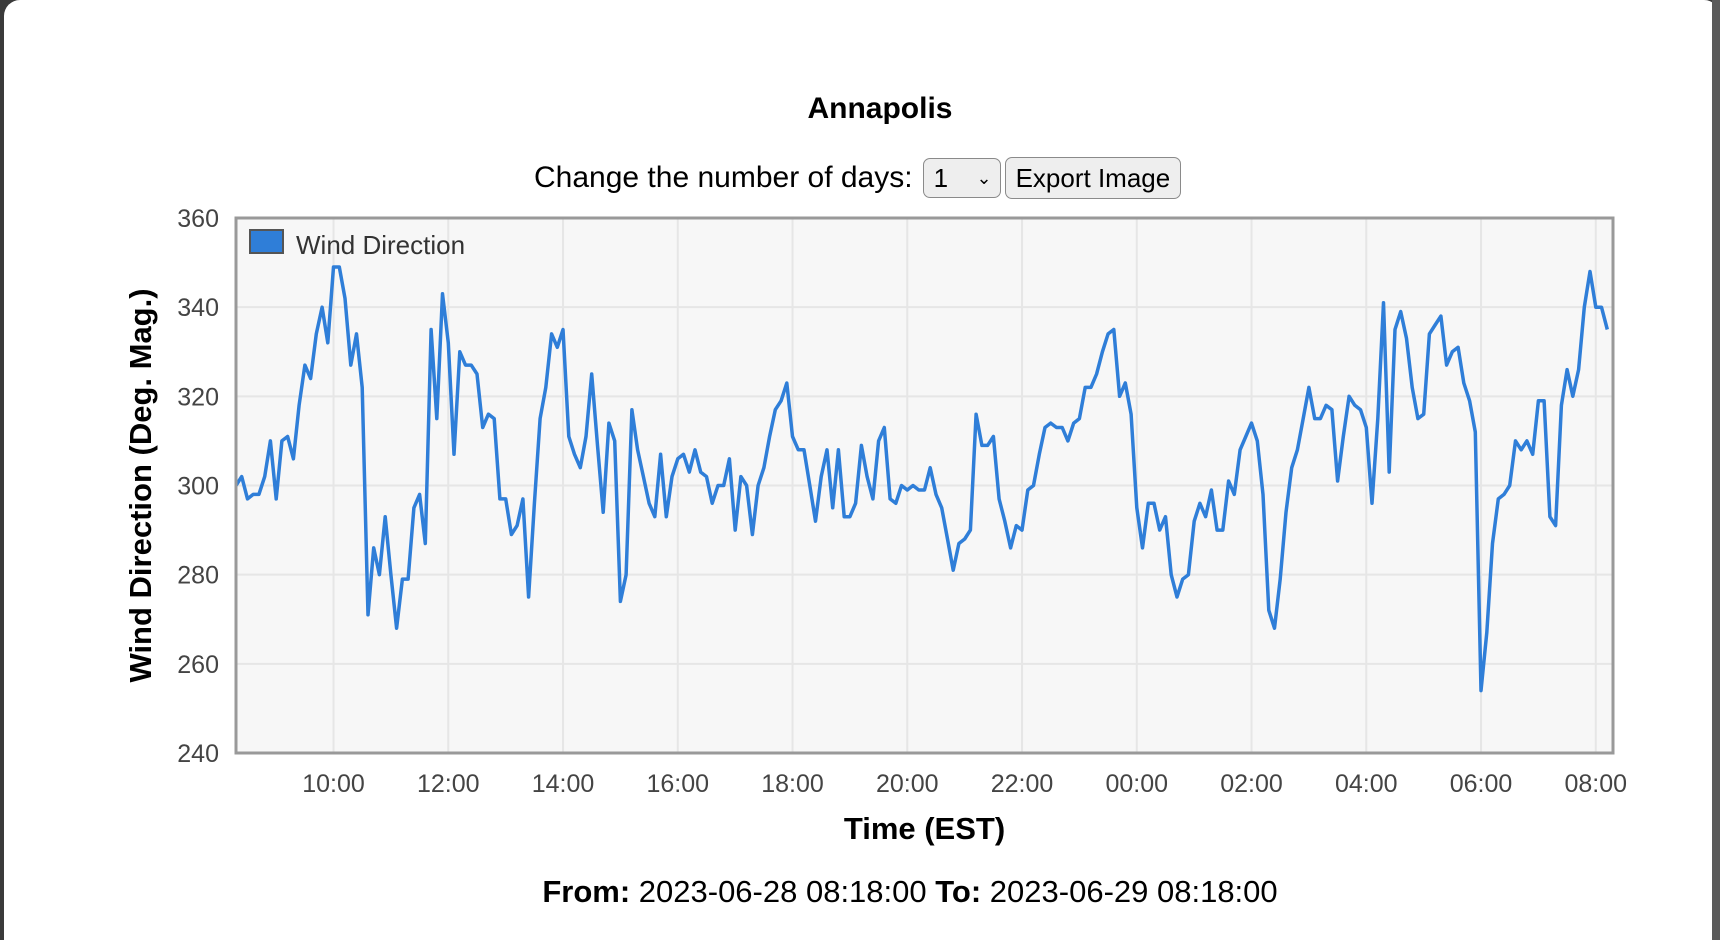 This screenshot has width=1720, height=940. What do you see at coordinates (958, 891) in the screenshot?
I see `to-label: To:` at bounding box center [958, 891].